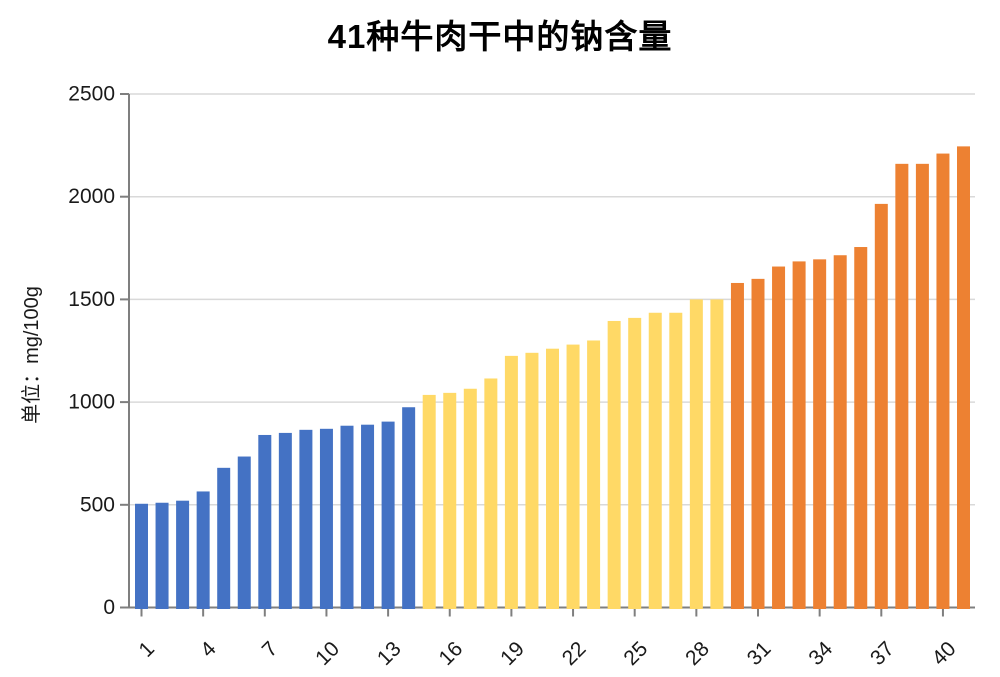 The width and height of the screenshot is (1000, 677). I want to click on x-tick-label-28: 28, so click(697, 653).